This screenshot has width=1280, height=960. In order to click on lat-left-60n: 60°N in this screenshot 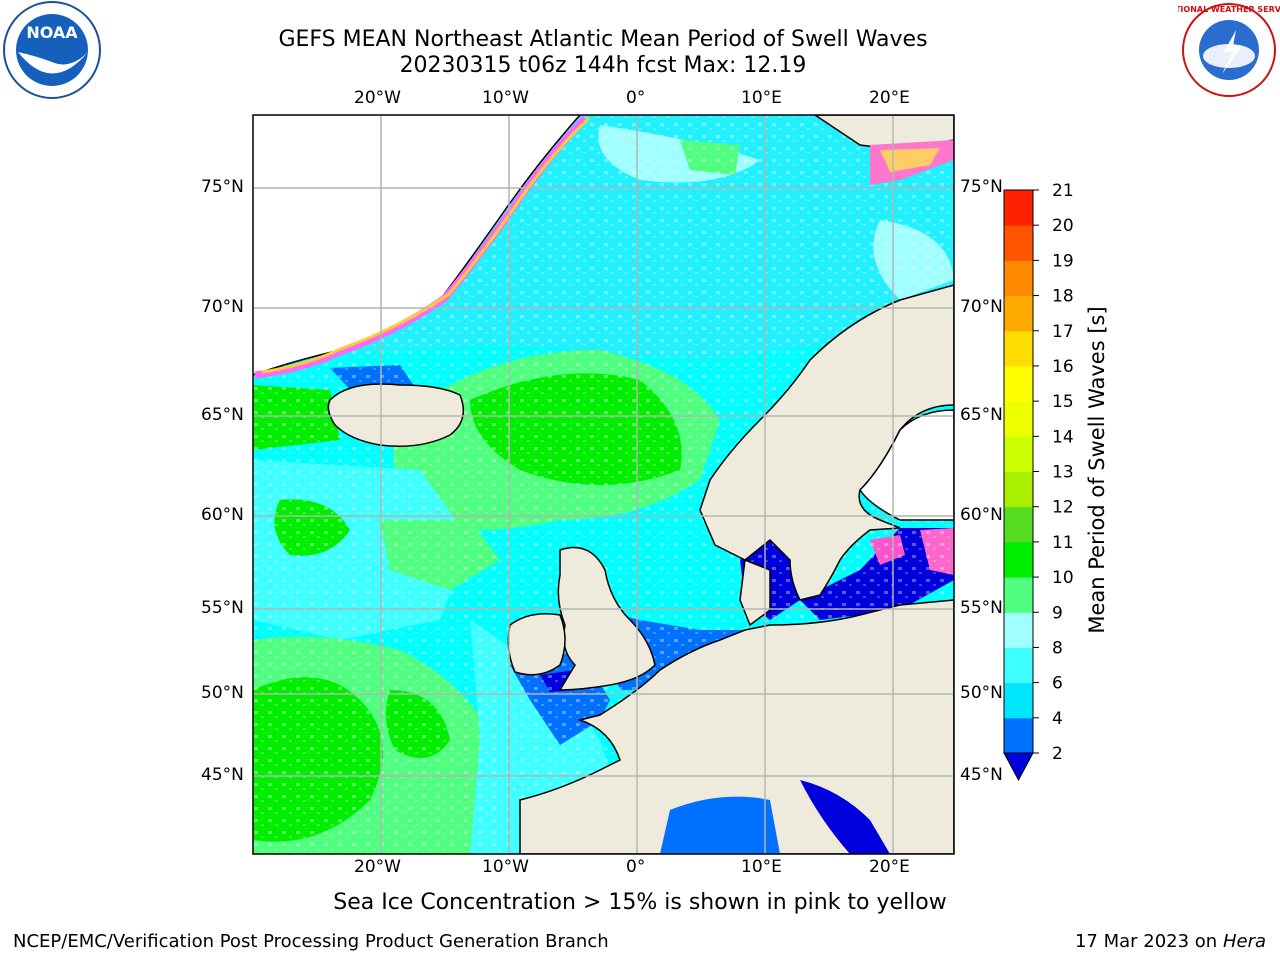, I will do `click(222, 515)`.